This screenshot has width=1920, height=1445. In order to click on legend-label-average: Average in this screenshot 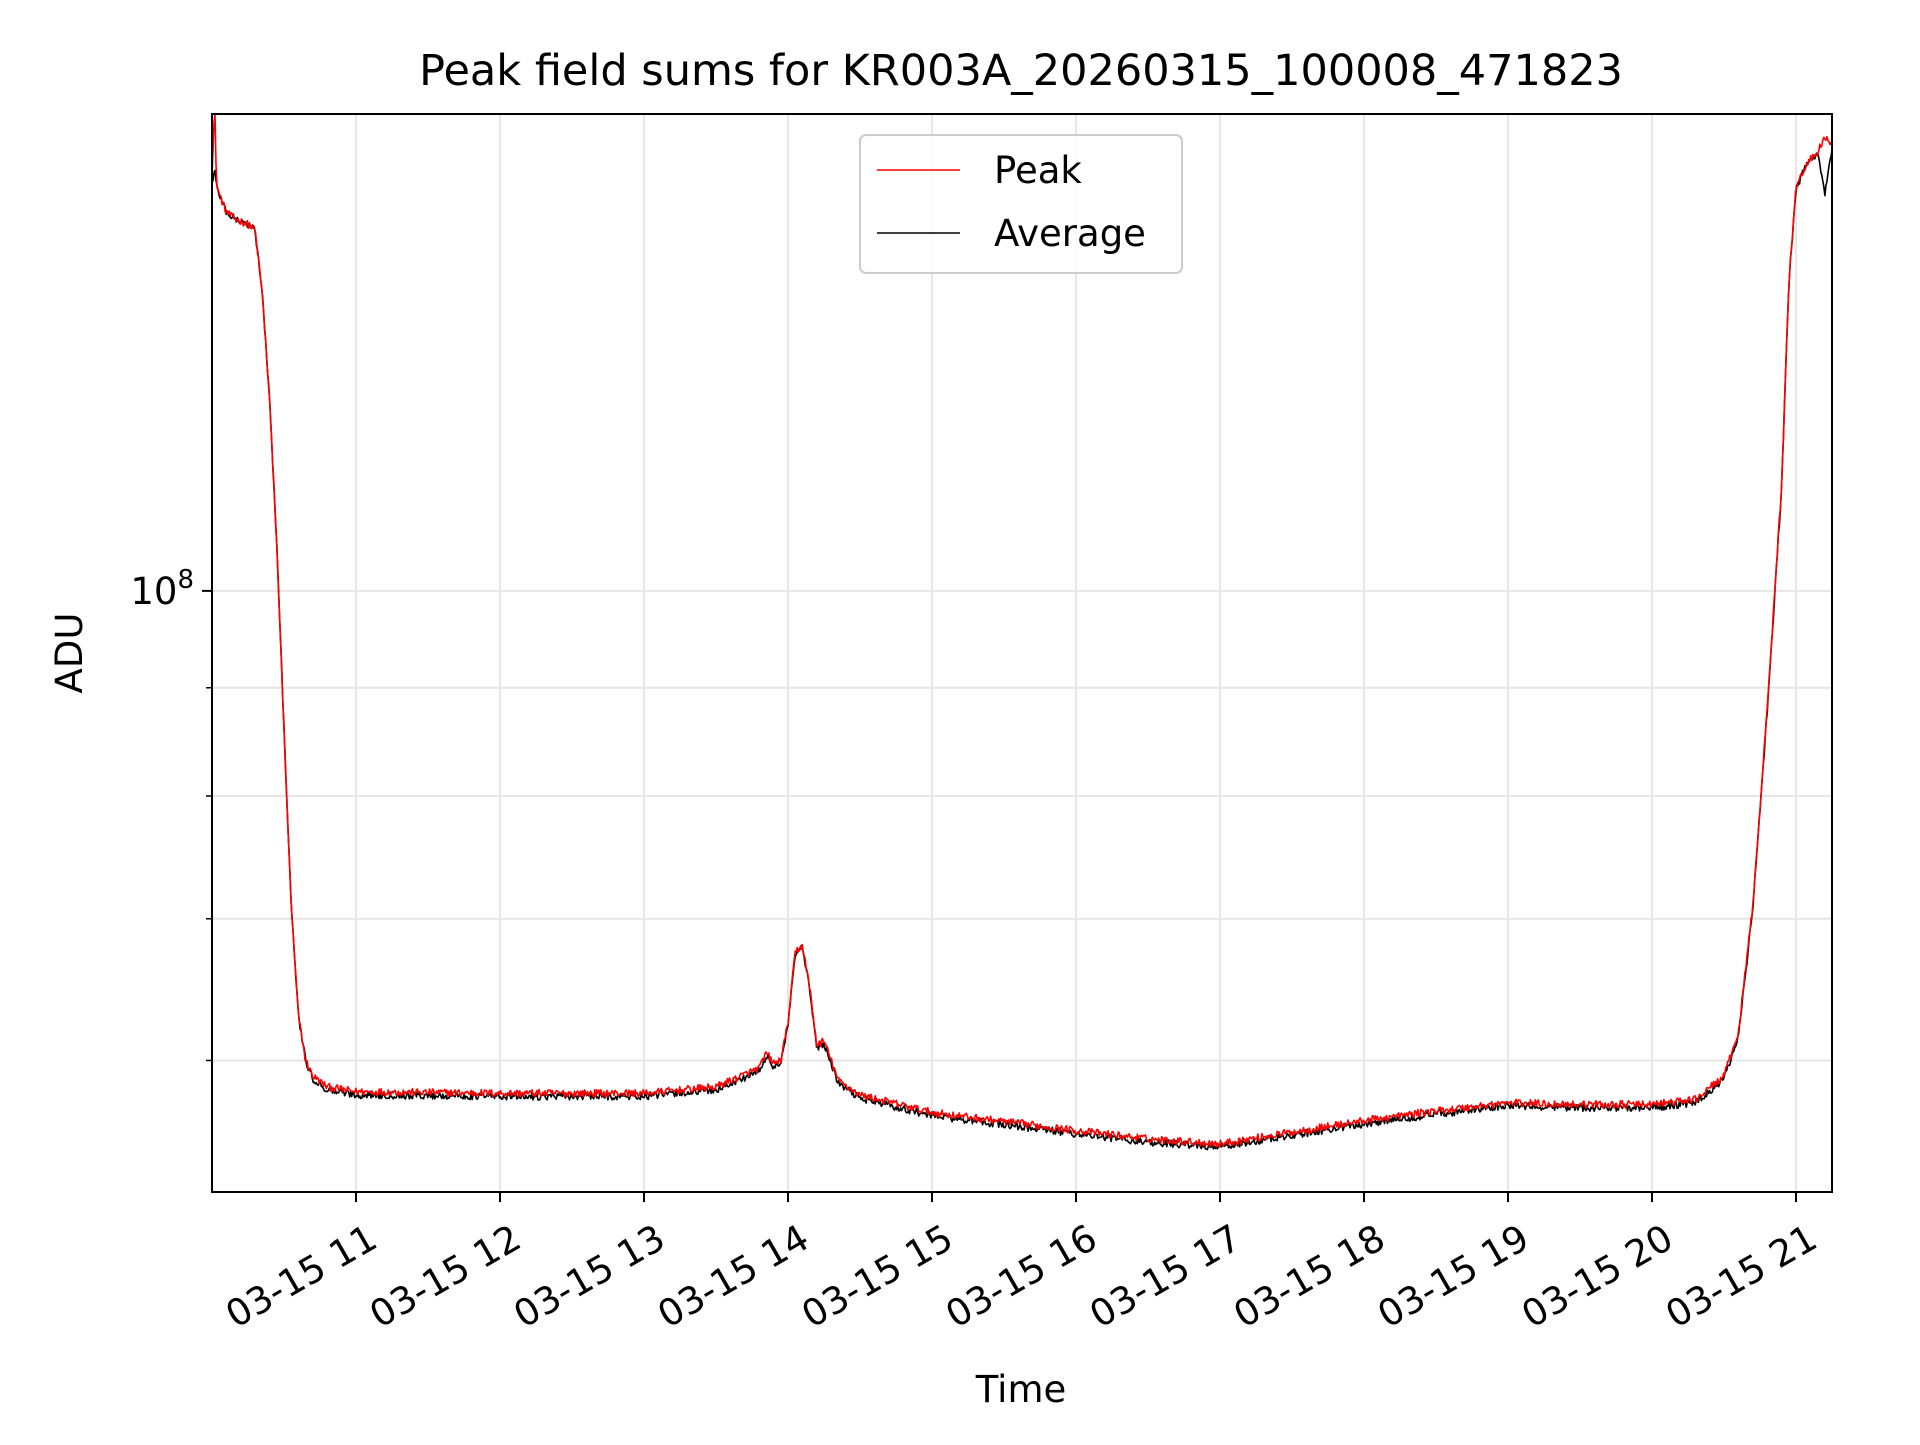, I will do `click(1070, 233)`.